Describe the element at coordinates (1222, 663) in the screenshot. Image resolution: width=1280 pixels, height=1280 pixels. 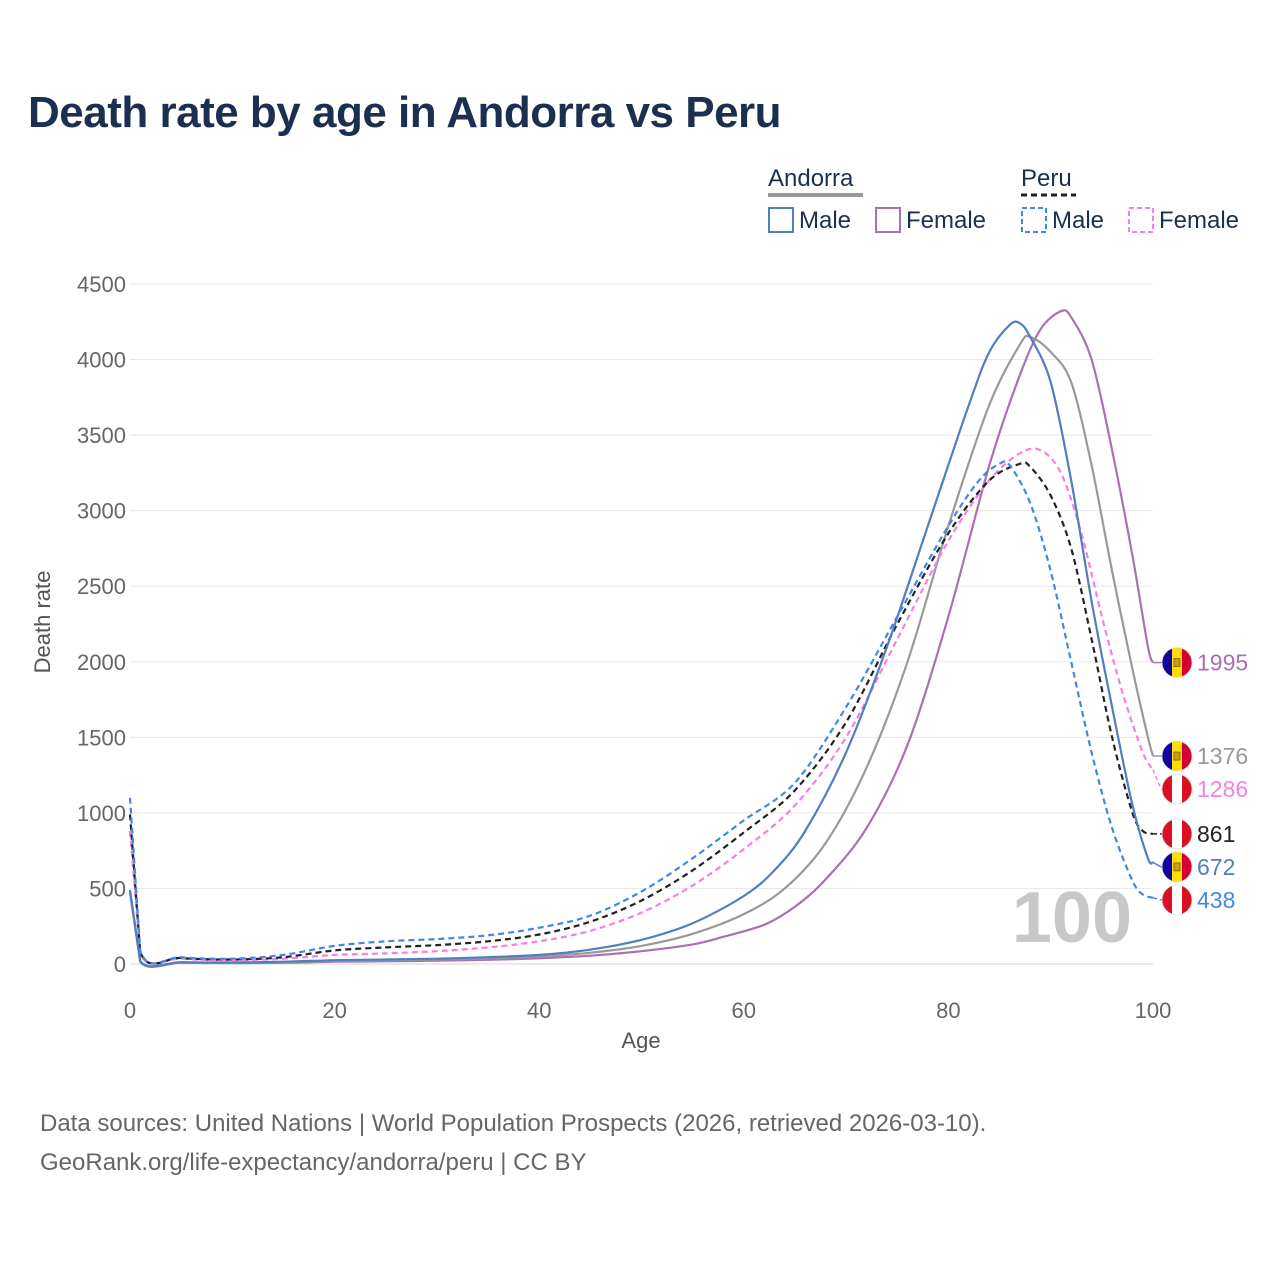
I see `end-label-andorra-female: 1995` at that location.